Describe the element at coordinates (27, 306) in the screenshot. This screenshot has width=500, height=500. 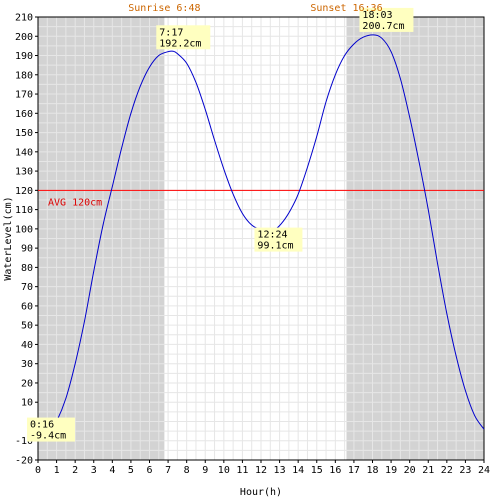
I see `y-tick-label: 60` at that location.